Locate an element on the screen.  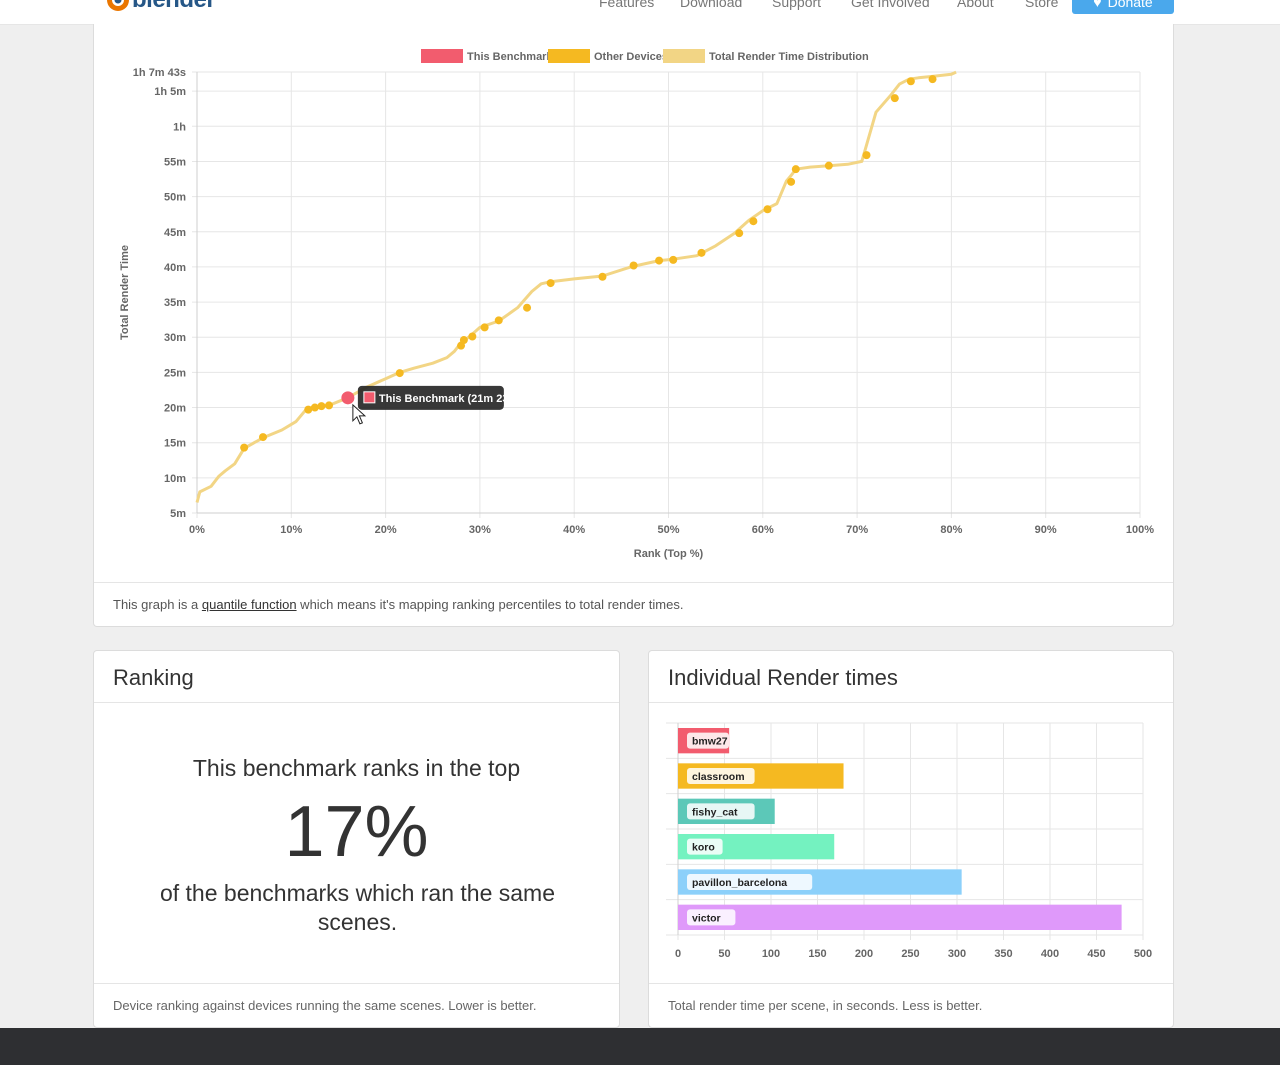
y-tick-label: 55m is located at coordinates (175, 162).